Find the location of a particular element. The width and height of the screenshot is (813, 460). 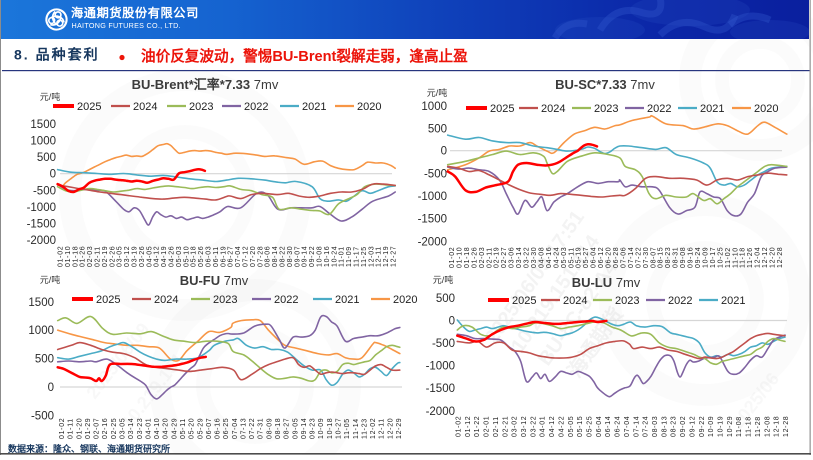

svg-text: 04-05 is located at coordinates (149, 256).